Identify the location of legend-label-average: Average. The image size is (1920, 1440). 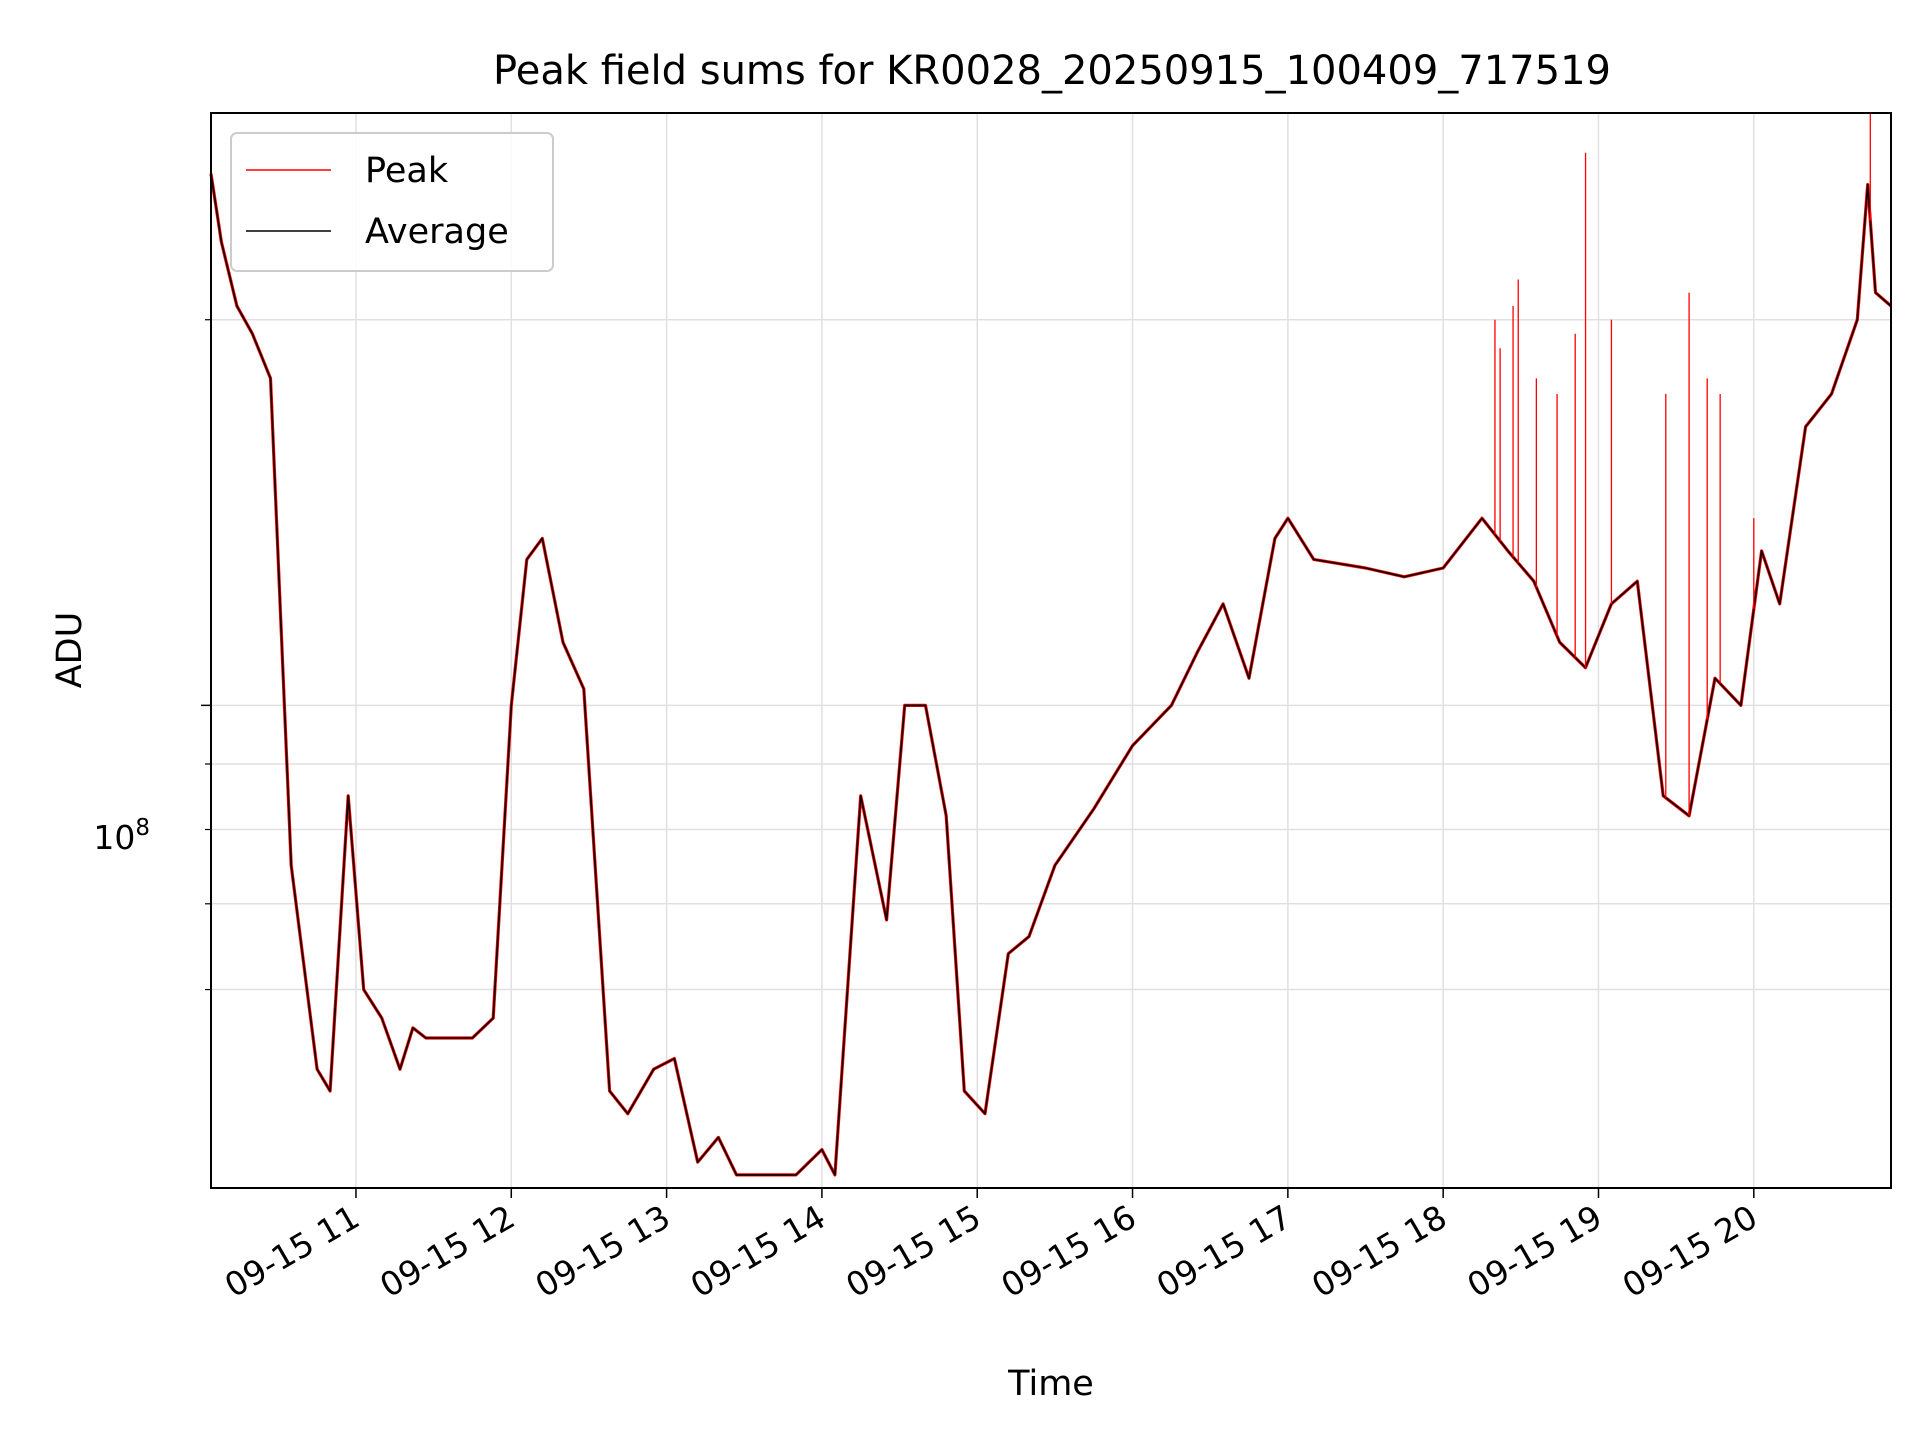
(437, 232).